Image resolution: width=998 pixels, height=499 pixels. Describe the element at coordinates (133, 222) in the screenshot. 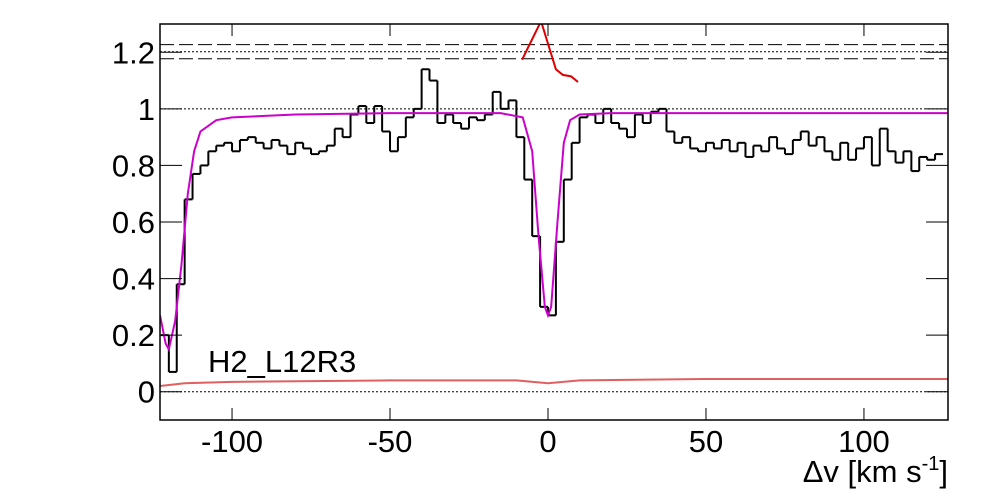

I see `y-tick-label: 0.6` at that location.